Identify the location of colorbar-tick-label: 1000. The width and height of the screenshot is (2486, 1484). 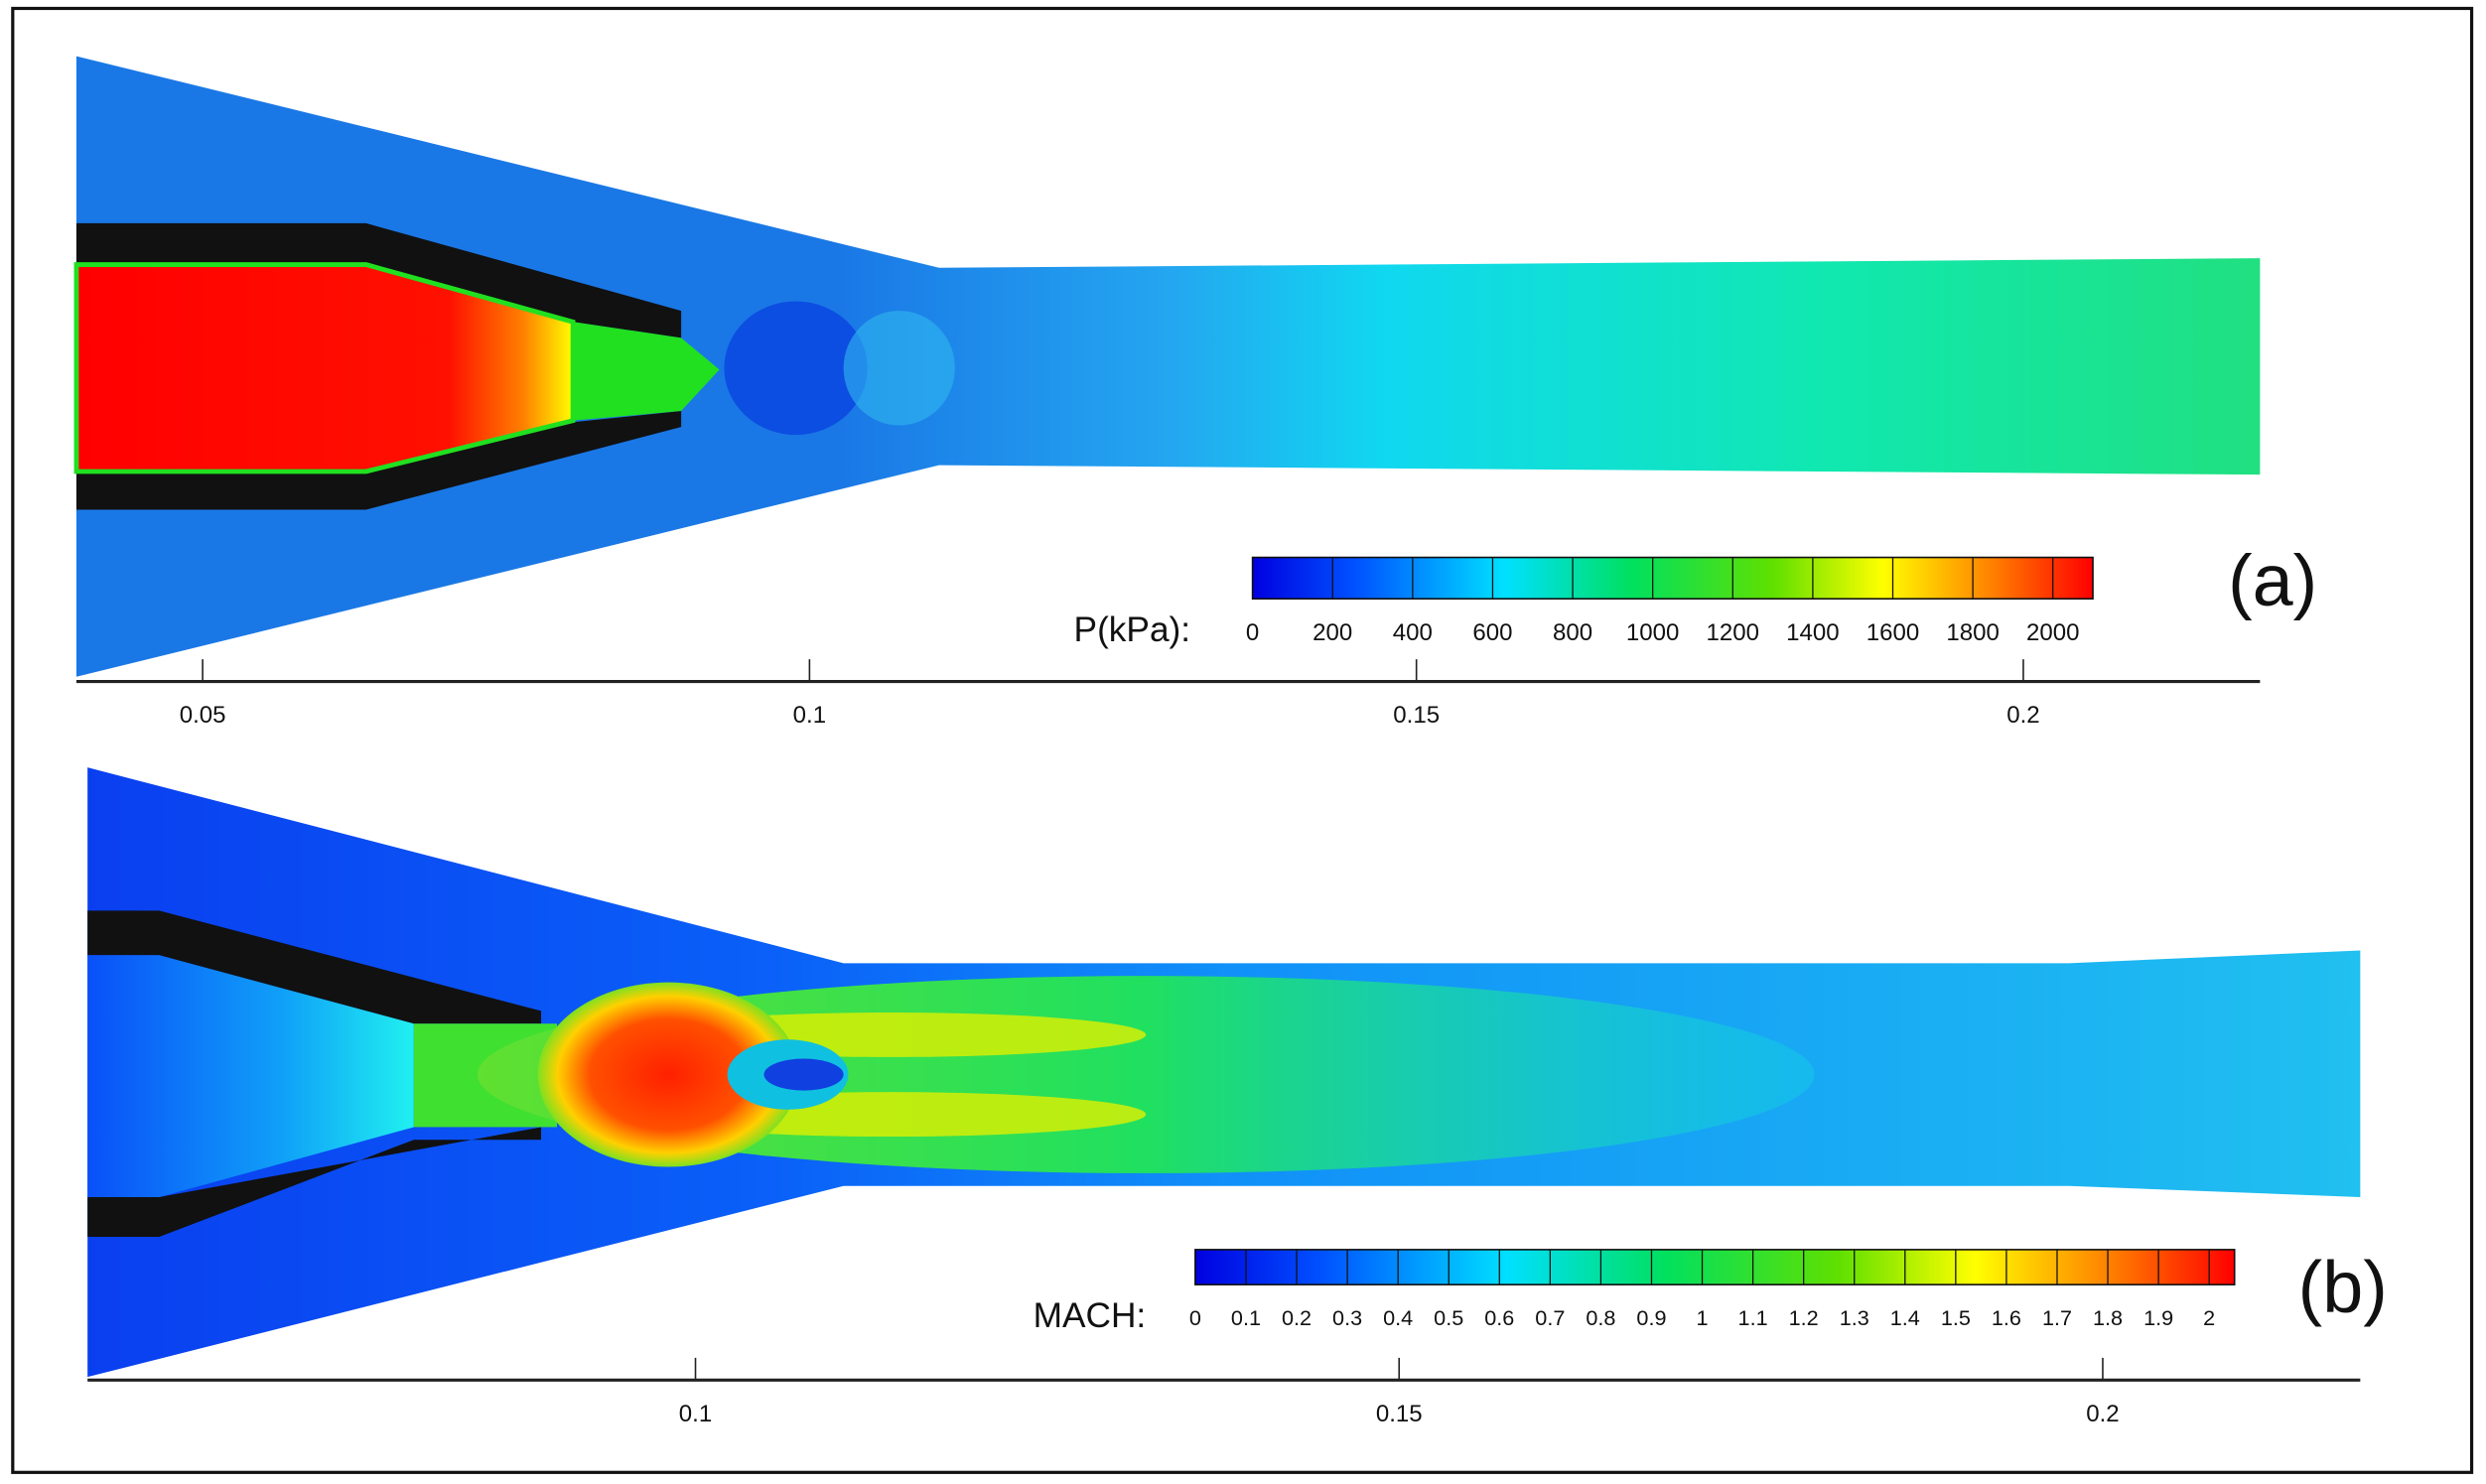
(1653, 632).